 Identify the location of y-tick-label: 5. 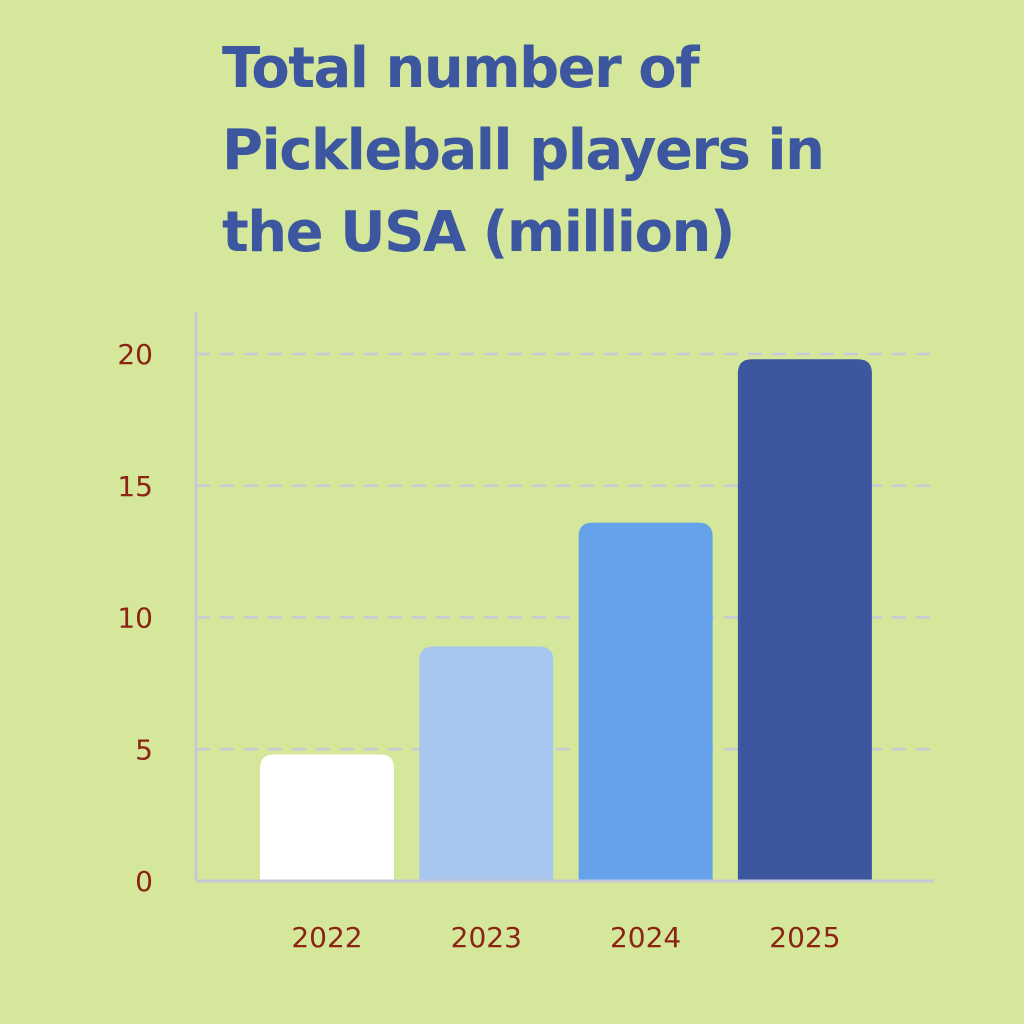
(144, 749).